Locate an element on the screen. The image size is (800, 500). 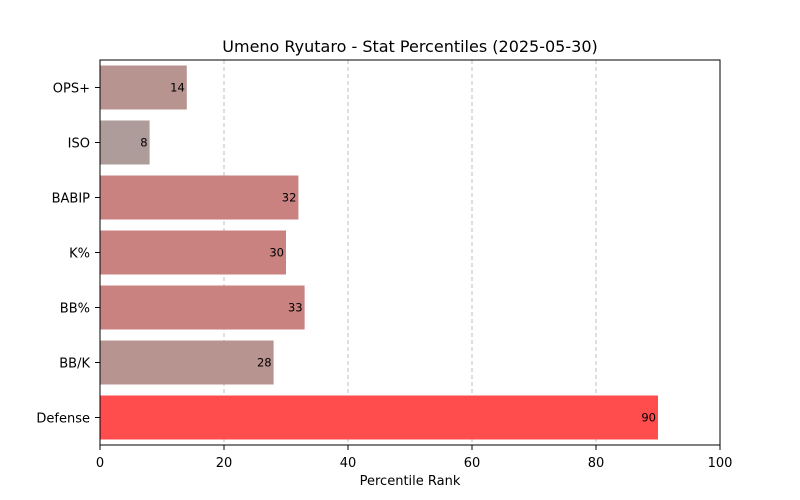
bar-value-label: 32 is located at coordinates (289, 198).